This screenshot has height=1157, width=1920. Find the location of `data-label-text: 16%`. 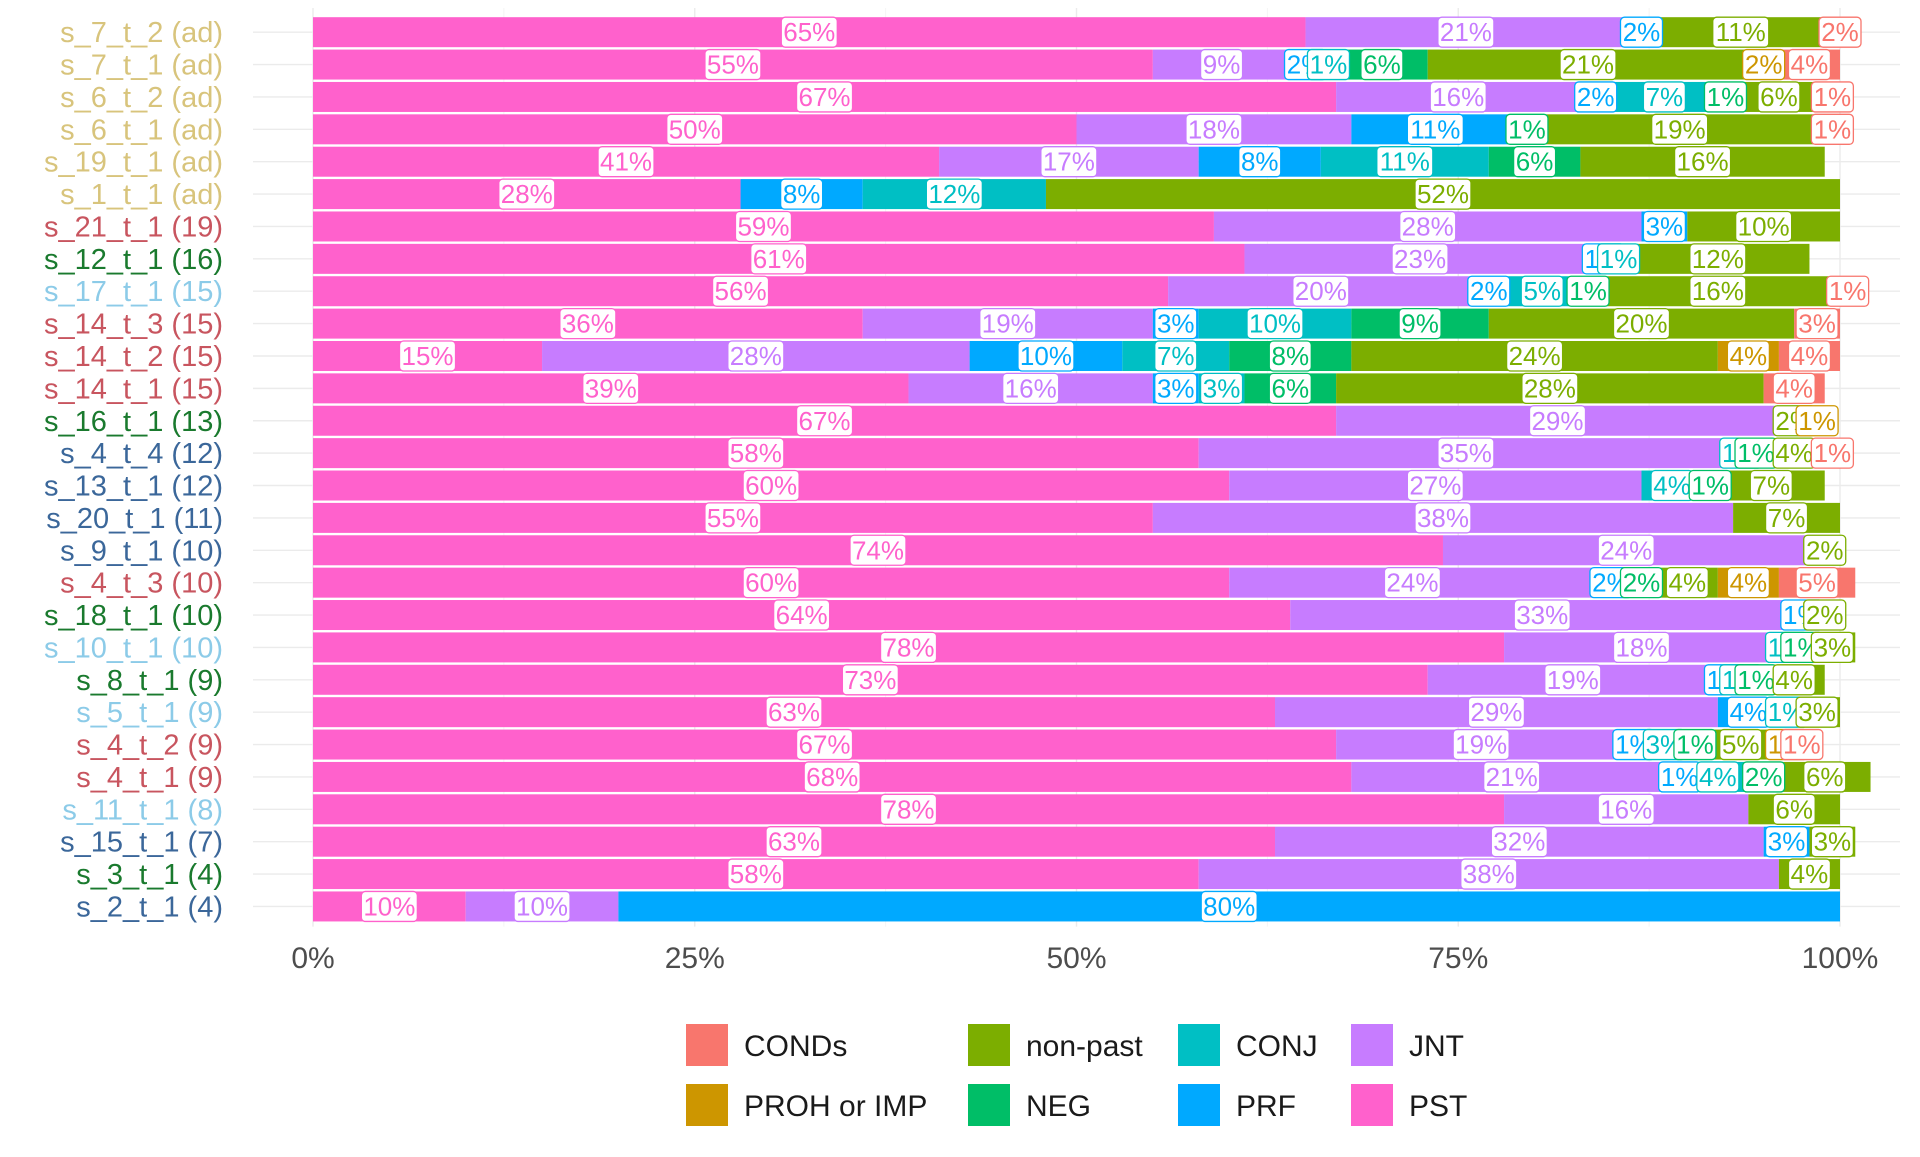

data-label-text: 16% is located at coordinates (1031, 388).